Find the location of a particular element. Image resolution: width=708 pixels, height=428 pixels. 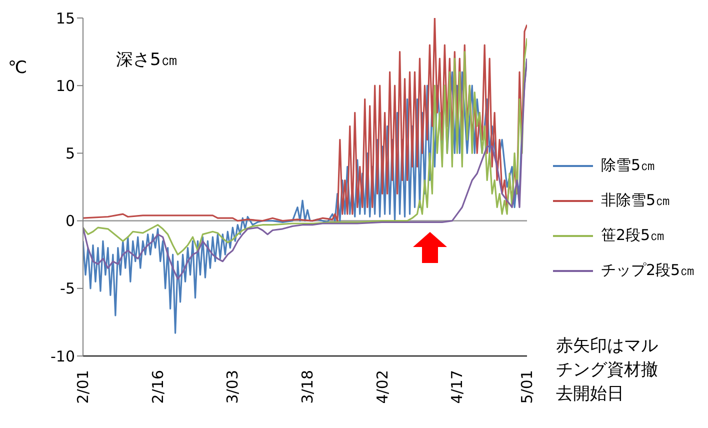

y-tick-label: -10 is located at coordinates (62, 356).